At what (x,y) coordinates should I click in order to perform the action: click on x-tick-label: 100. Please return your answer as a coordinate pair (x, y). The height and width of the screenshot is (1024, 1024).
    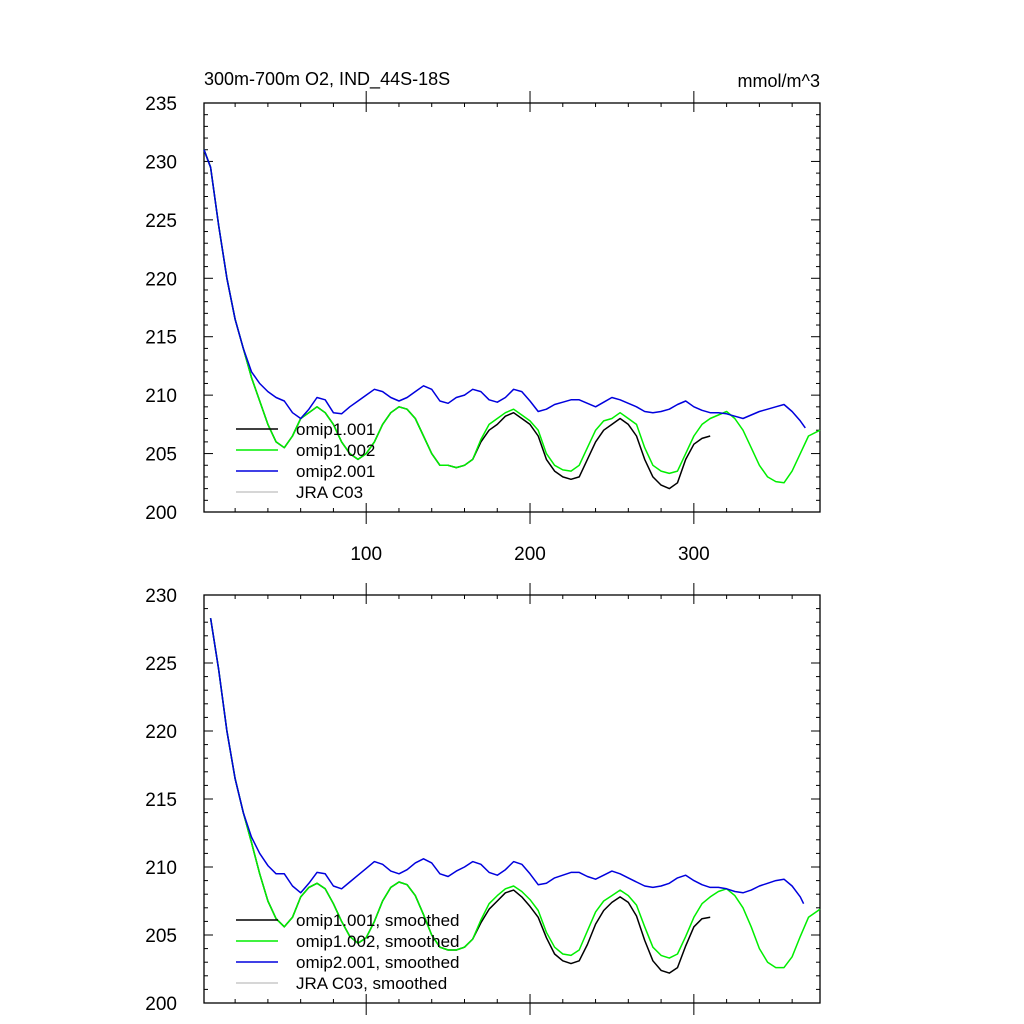
    Looking at the image, I should click on (366, 554).